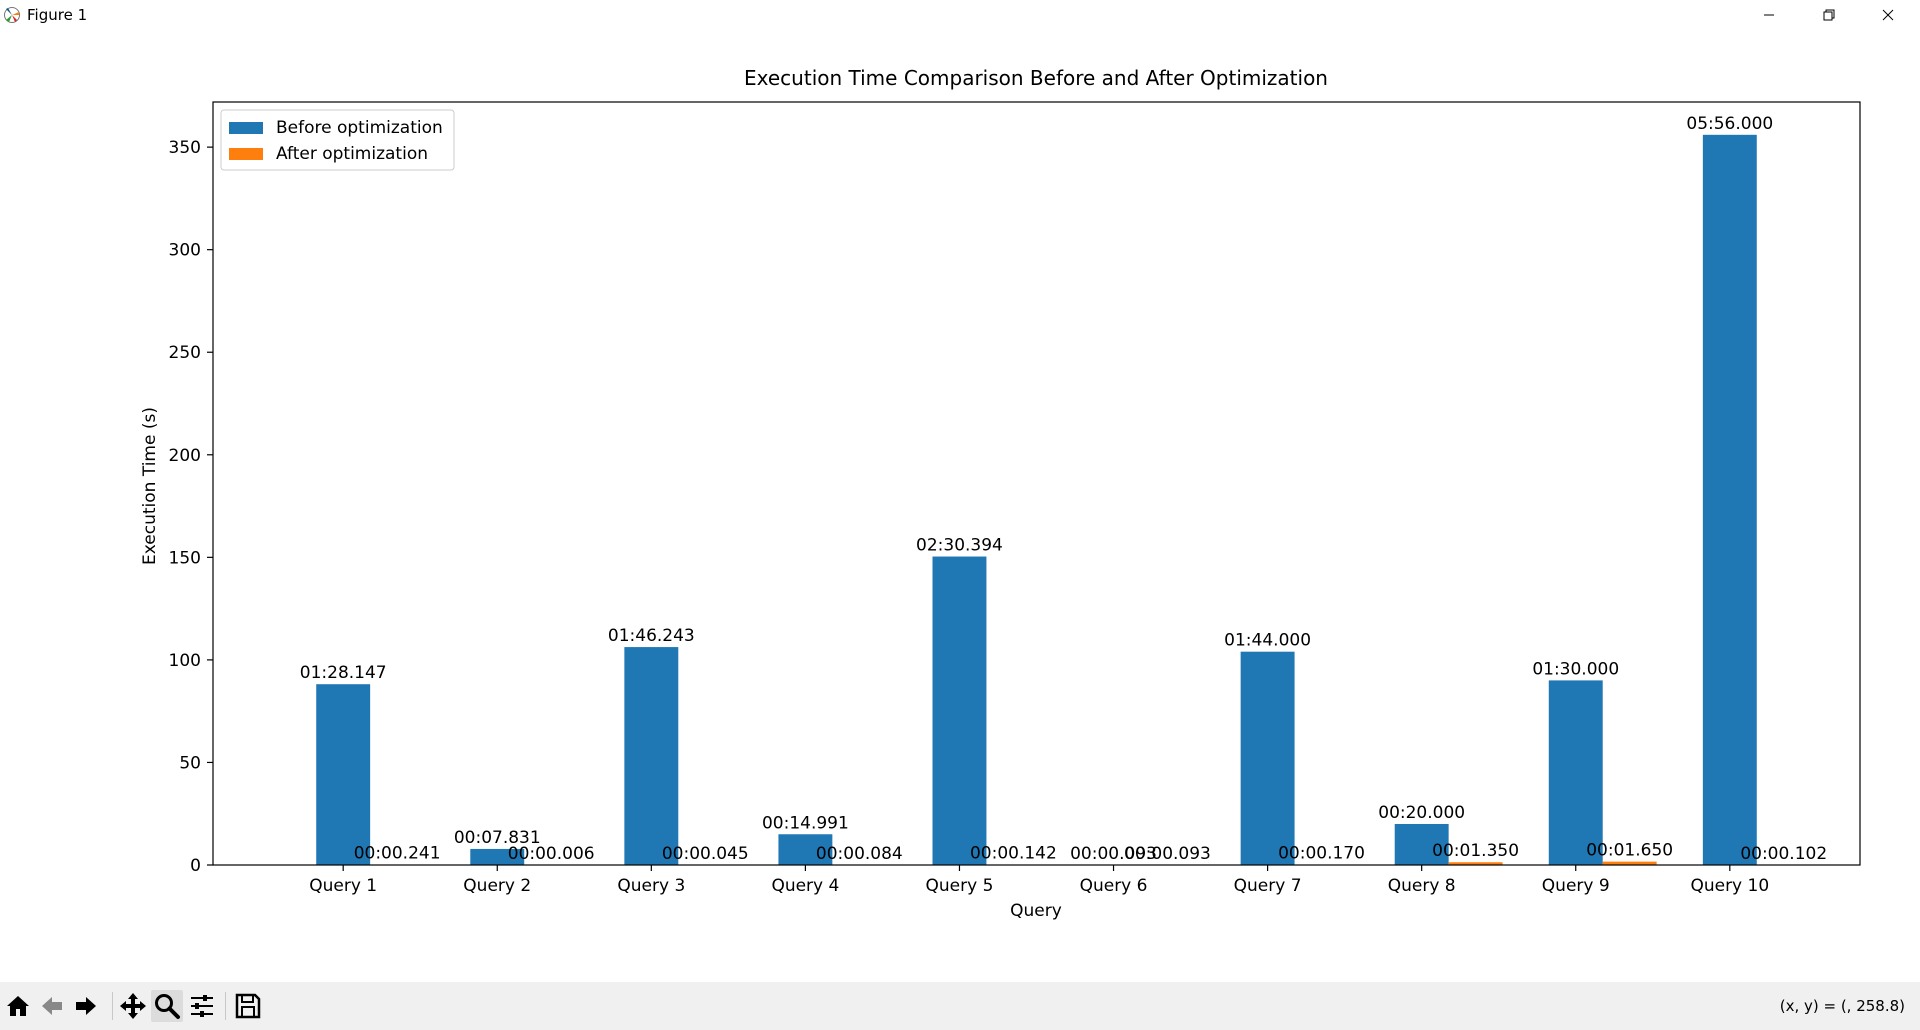  I want to click on y-axis-label: Execution Time (s), so click(150, 486).